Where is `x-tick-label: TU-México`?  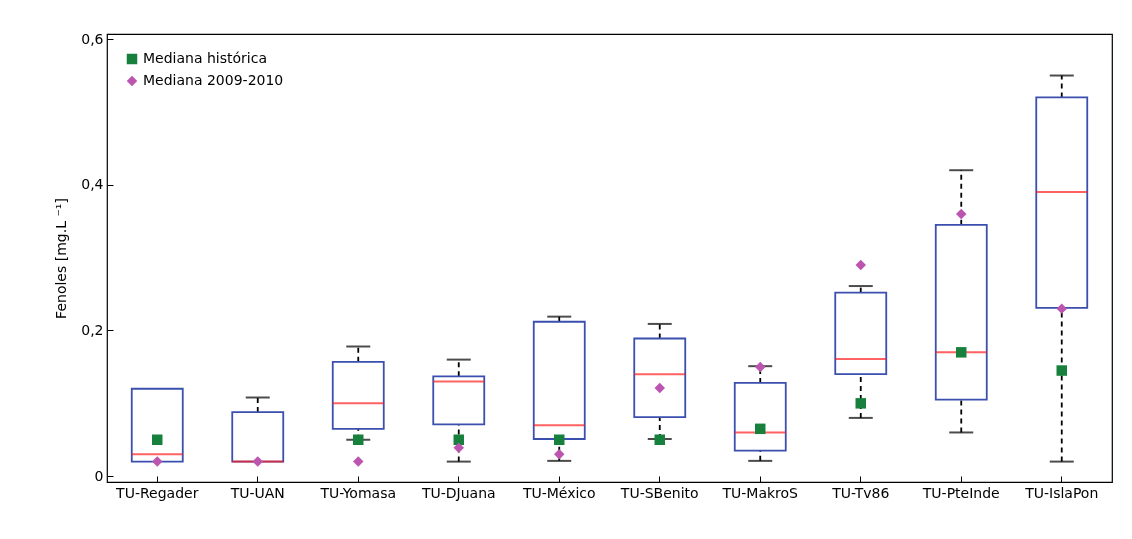
x-tick-label: TU-México is located at coordinates (558, 492).